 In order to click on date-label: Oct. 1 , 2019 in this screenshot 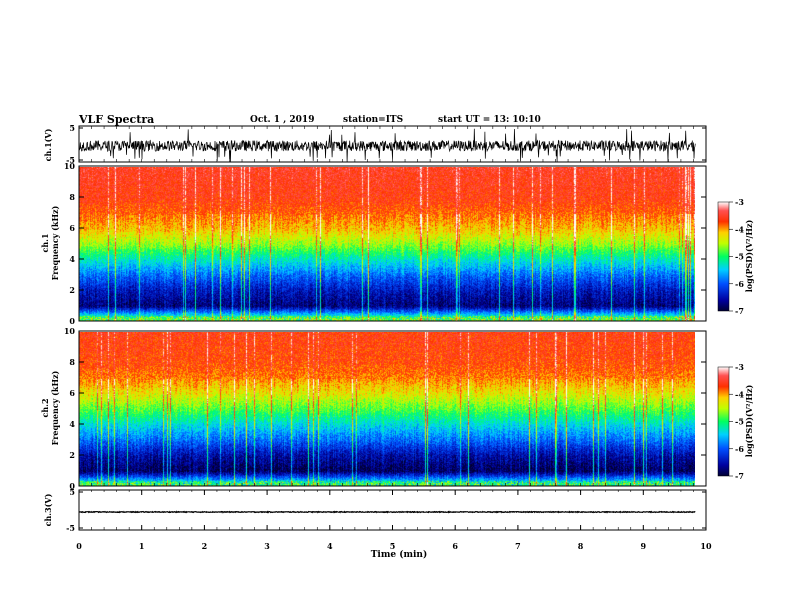, I will do `click(282, 120)`.